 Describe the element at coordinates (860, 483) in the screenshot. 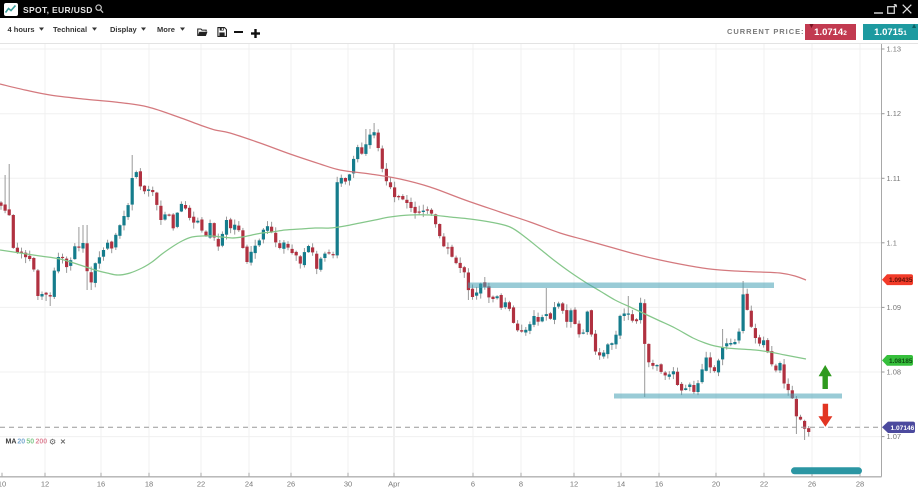

I see `svg-text: 28` at that location.